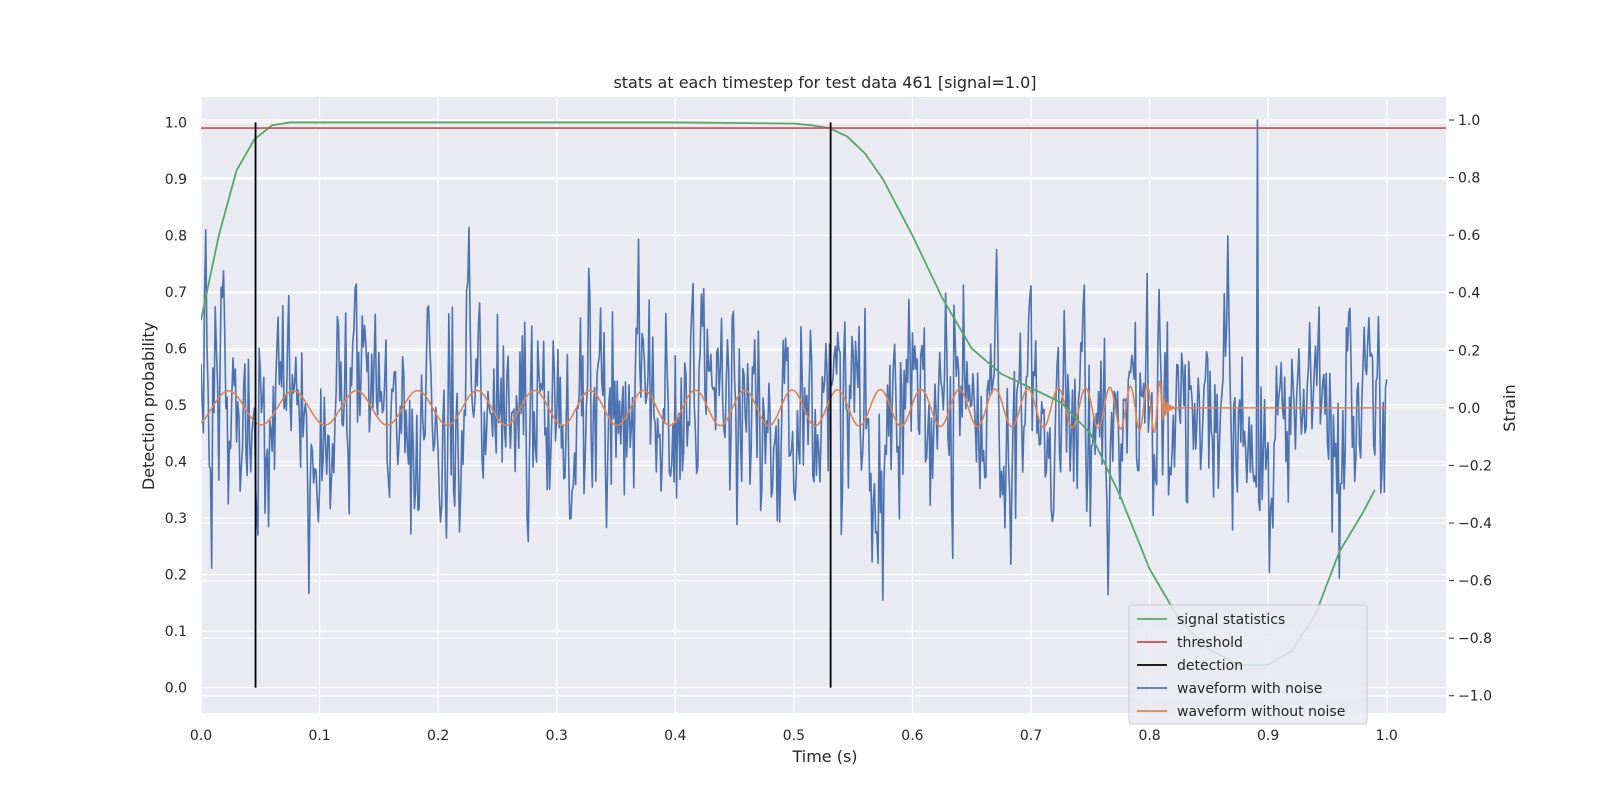 The image size is (1600, 800). What do you see at coordinates (675, 736) in the screenshot?
I see `x-tick-label: 0.4` at bounding box center [675, 736].